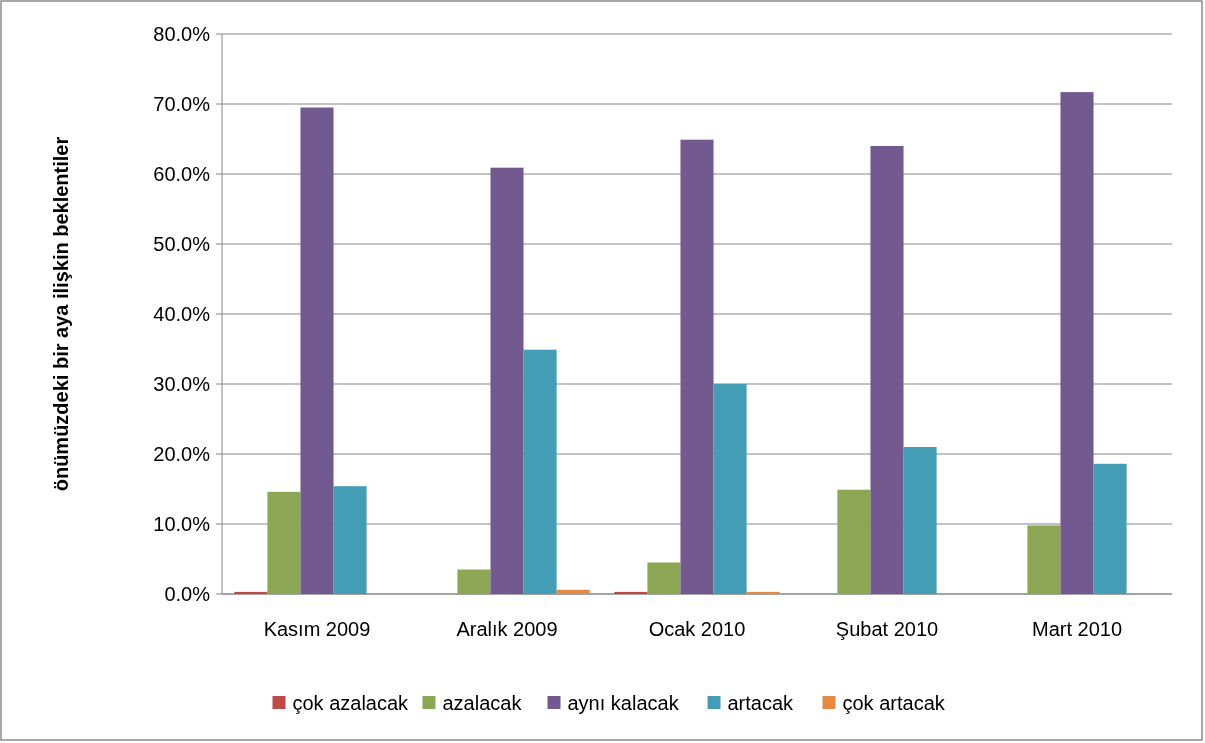 The height and width of the screenshot is (743, 1205). Describe the element at coordinates (761, 703) in the screenshot. I see `legend-label: artacak` at that location.